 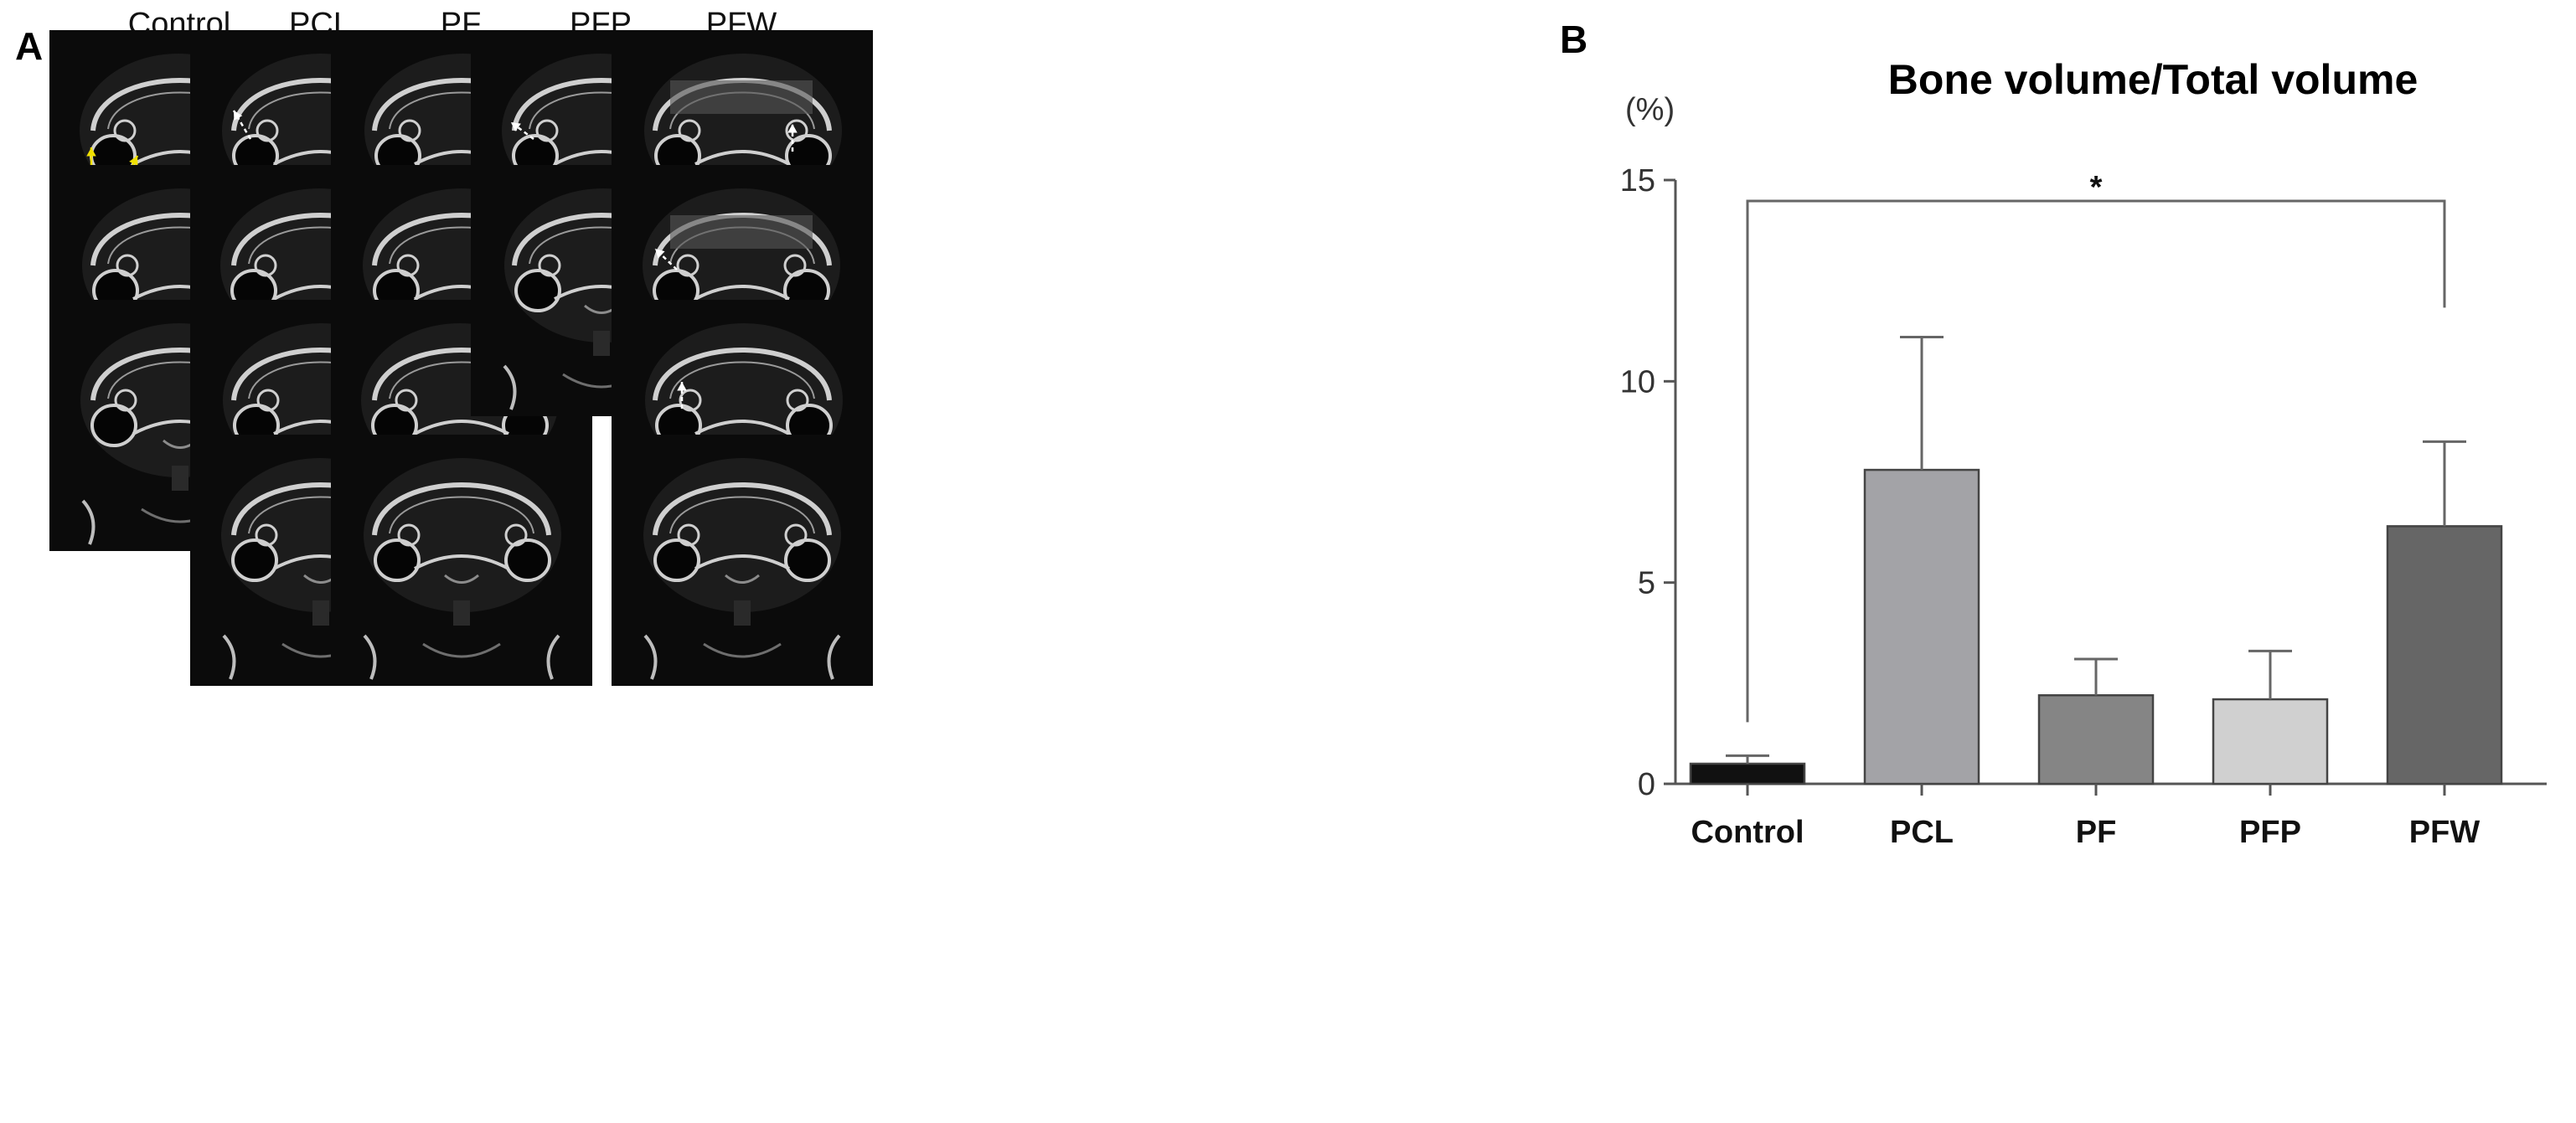 I want to click on x-tick-label-pfw: PFW, so click(x=2444, y=832).